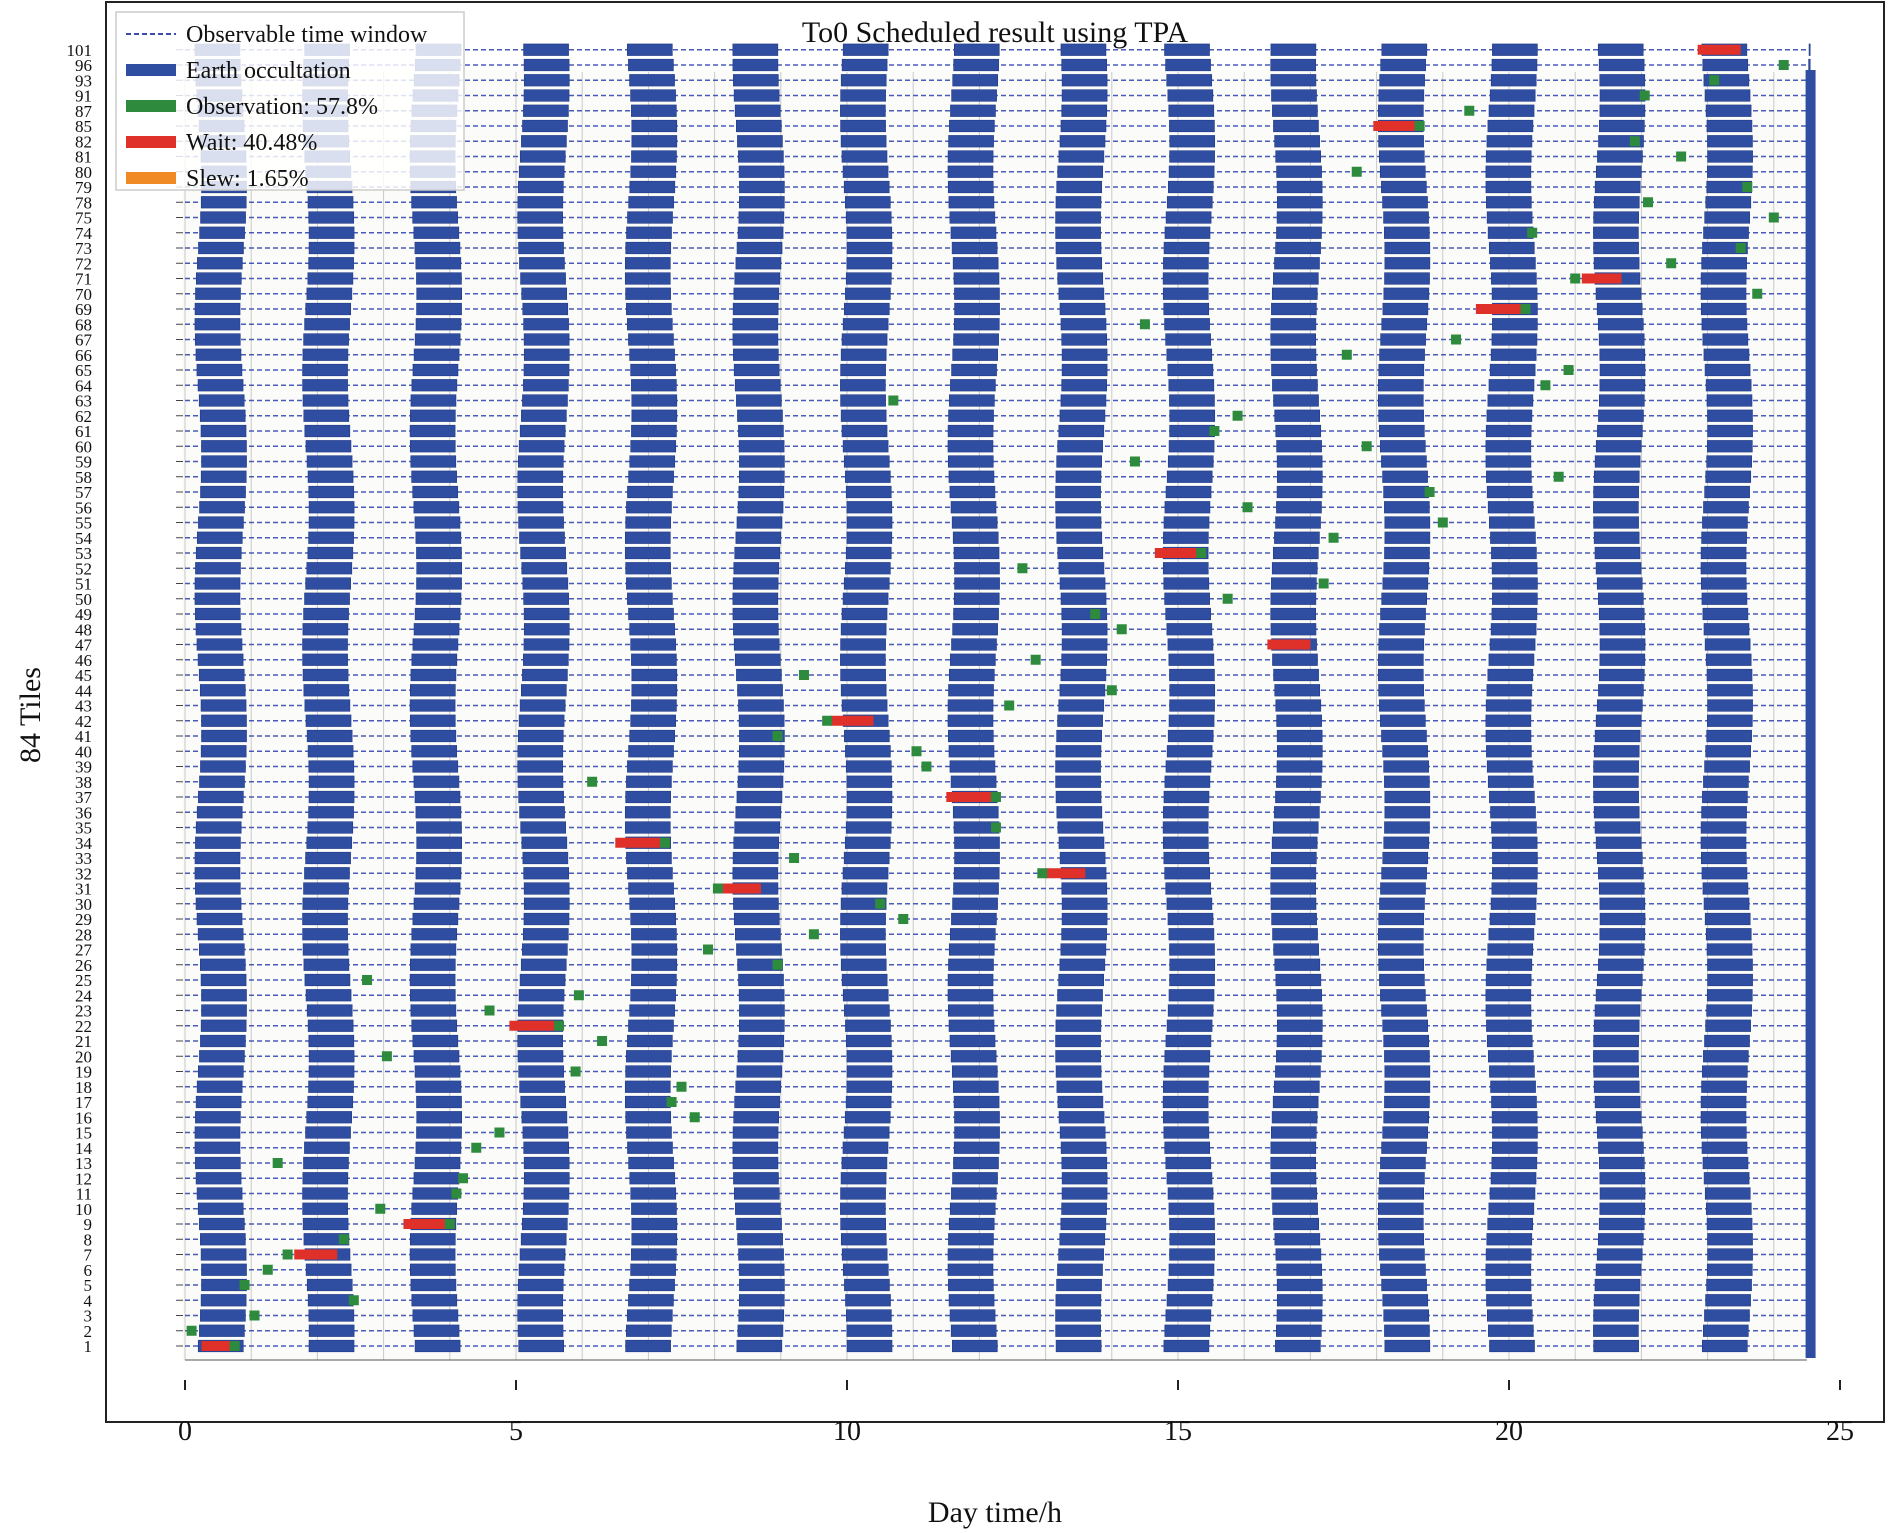  Describe the element at coordinates (84, 797) in the screenshot. I see `y-tick-label: 37` at that location.